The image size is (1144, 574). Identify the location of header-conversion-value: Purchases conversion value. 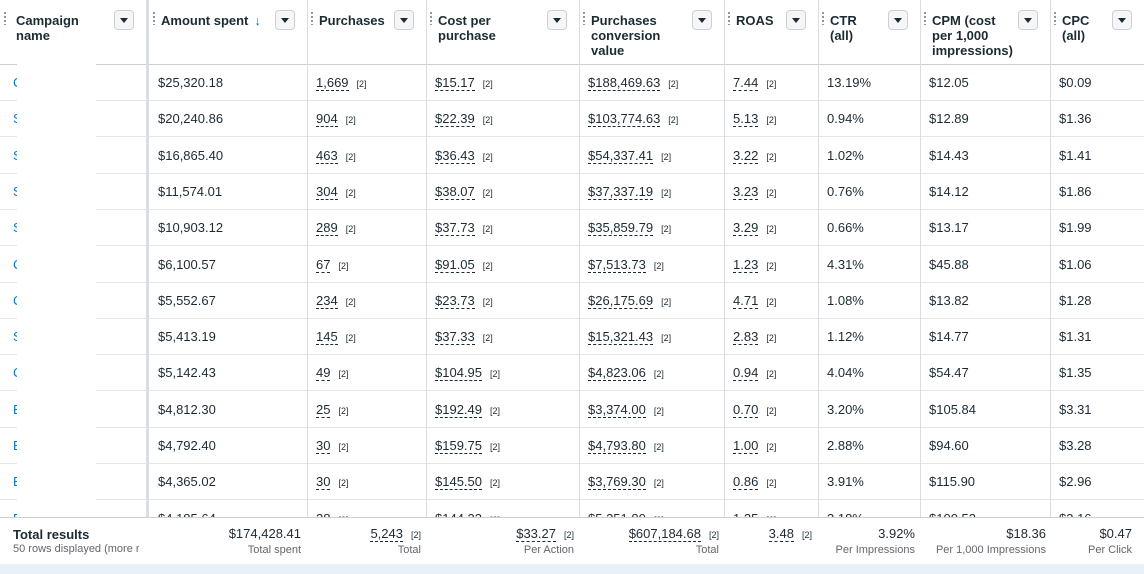
(635, 32).